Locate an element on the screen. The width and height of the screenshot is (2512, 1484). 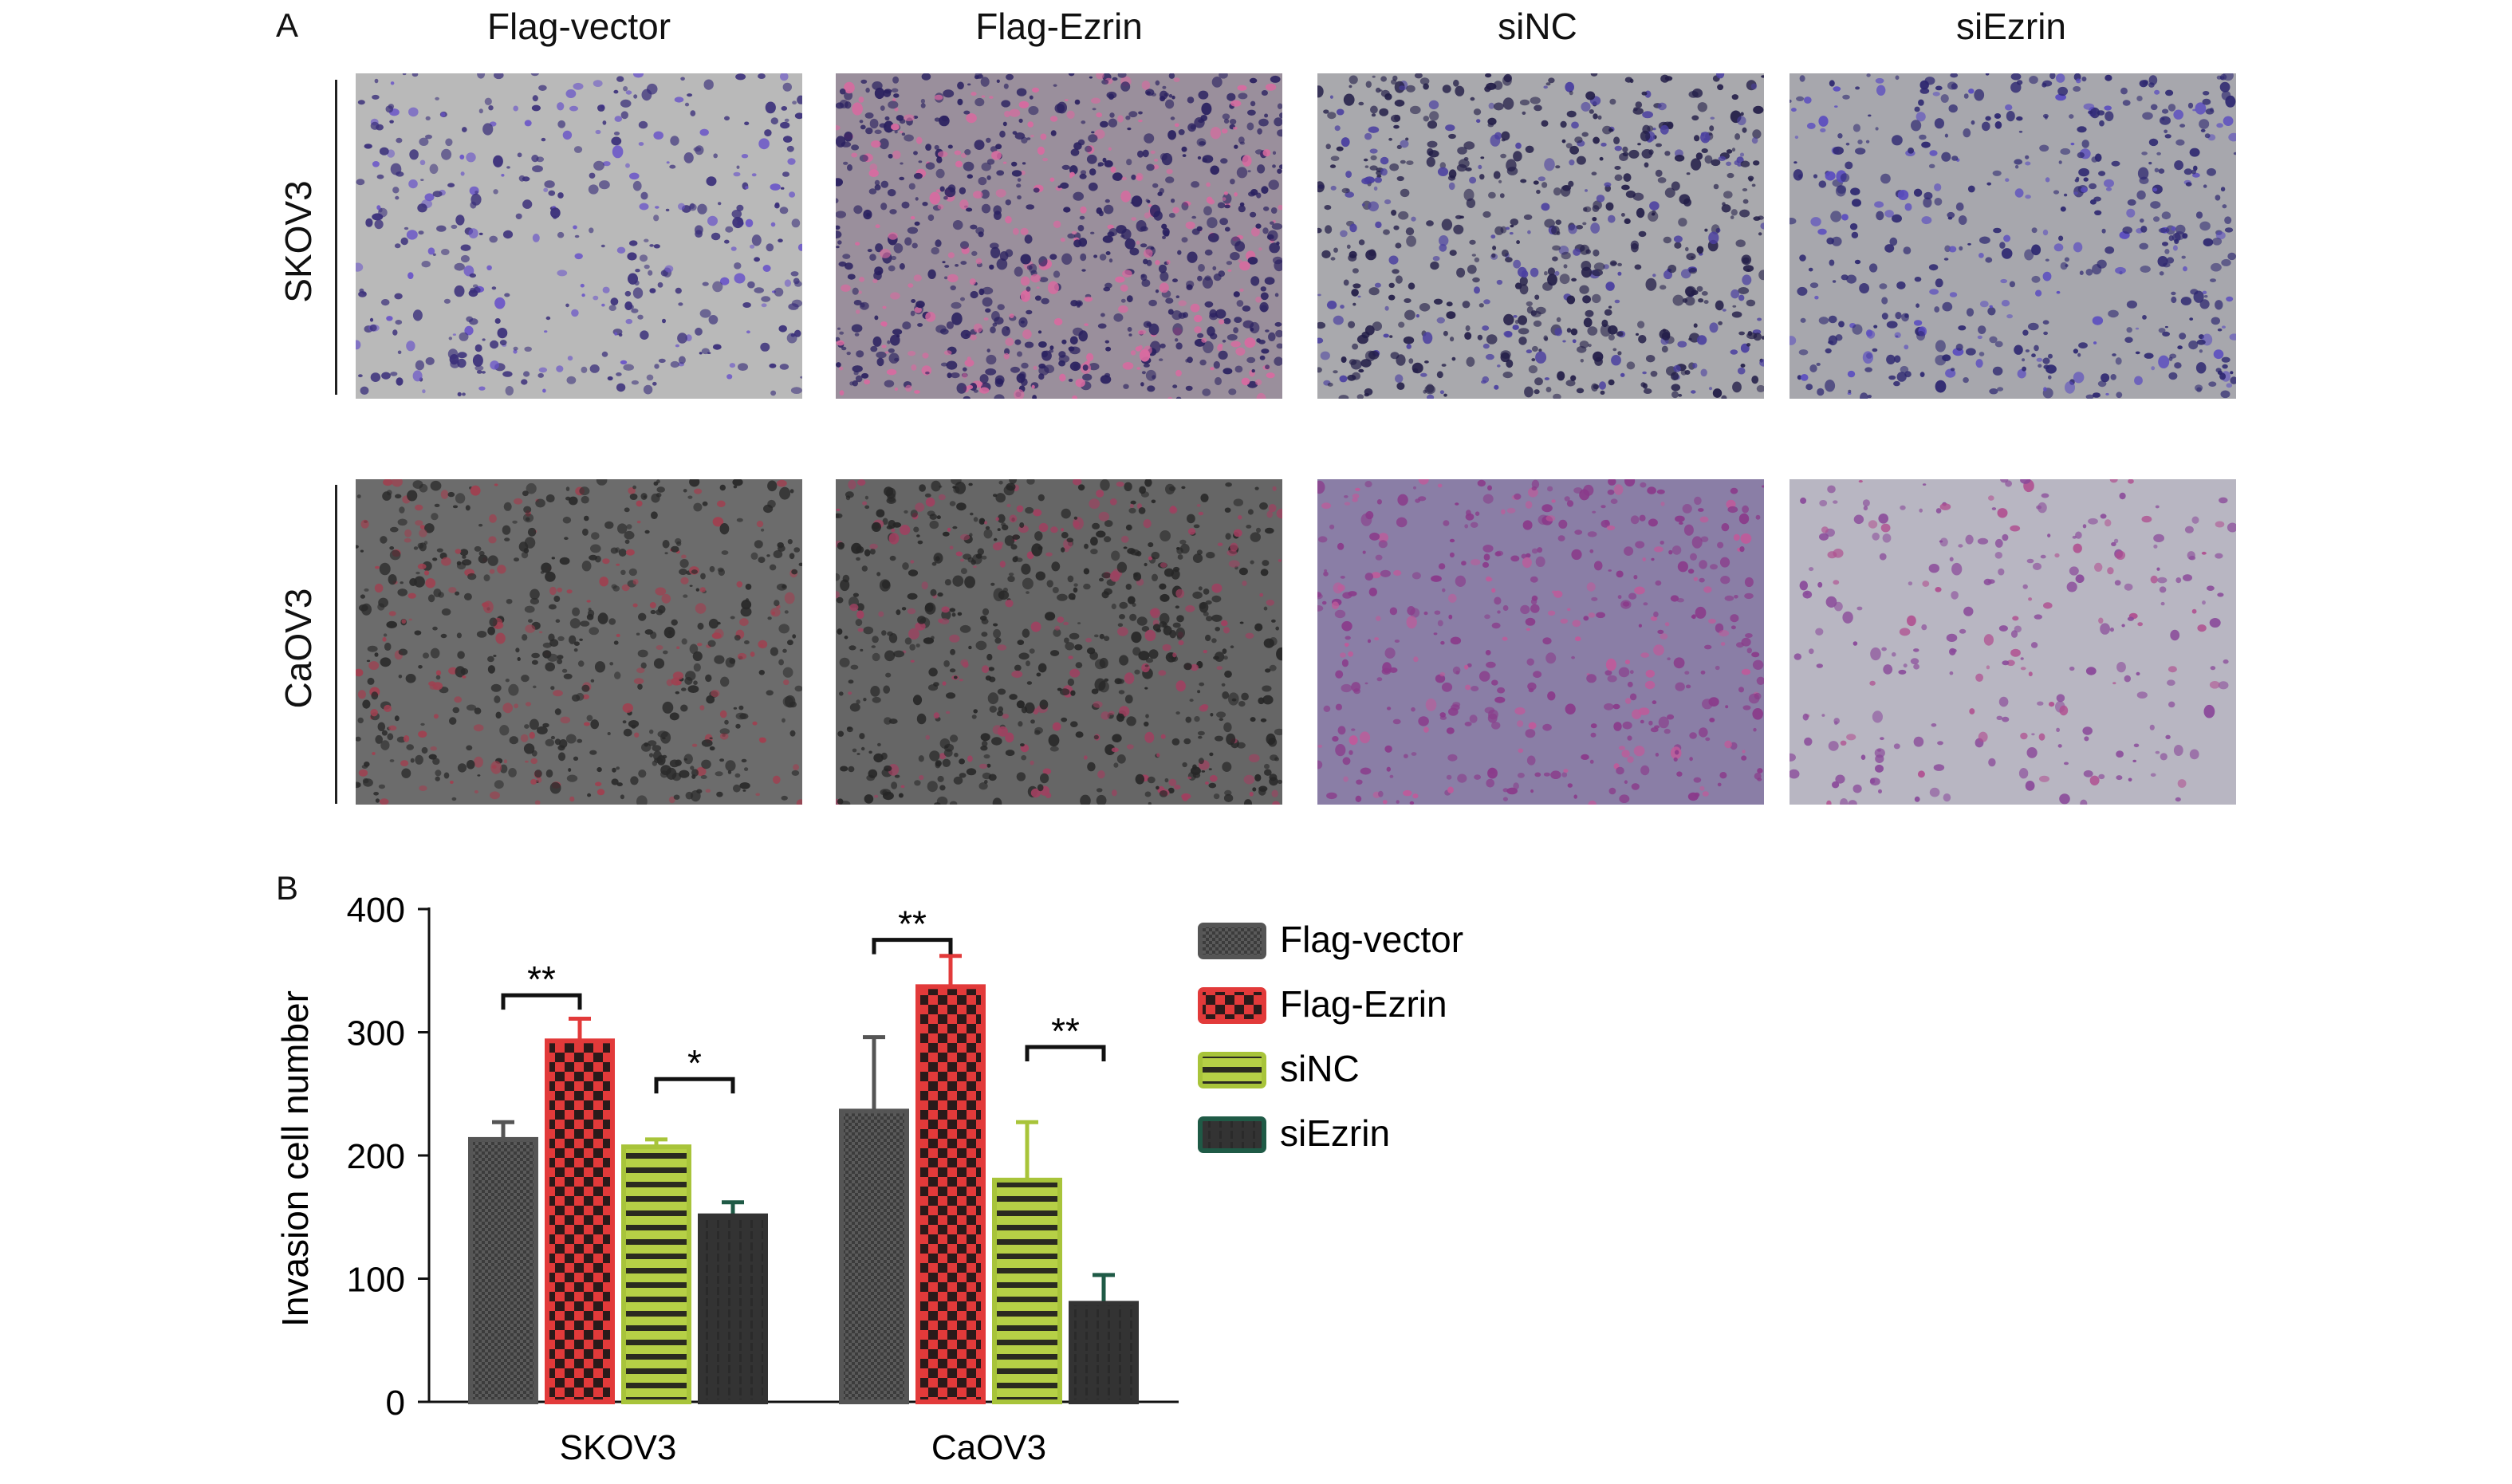
bar-flag-ezrin-skov3 is located at coordinates (580, 1221).